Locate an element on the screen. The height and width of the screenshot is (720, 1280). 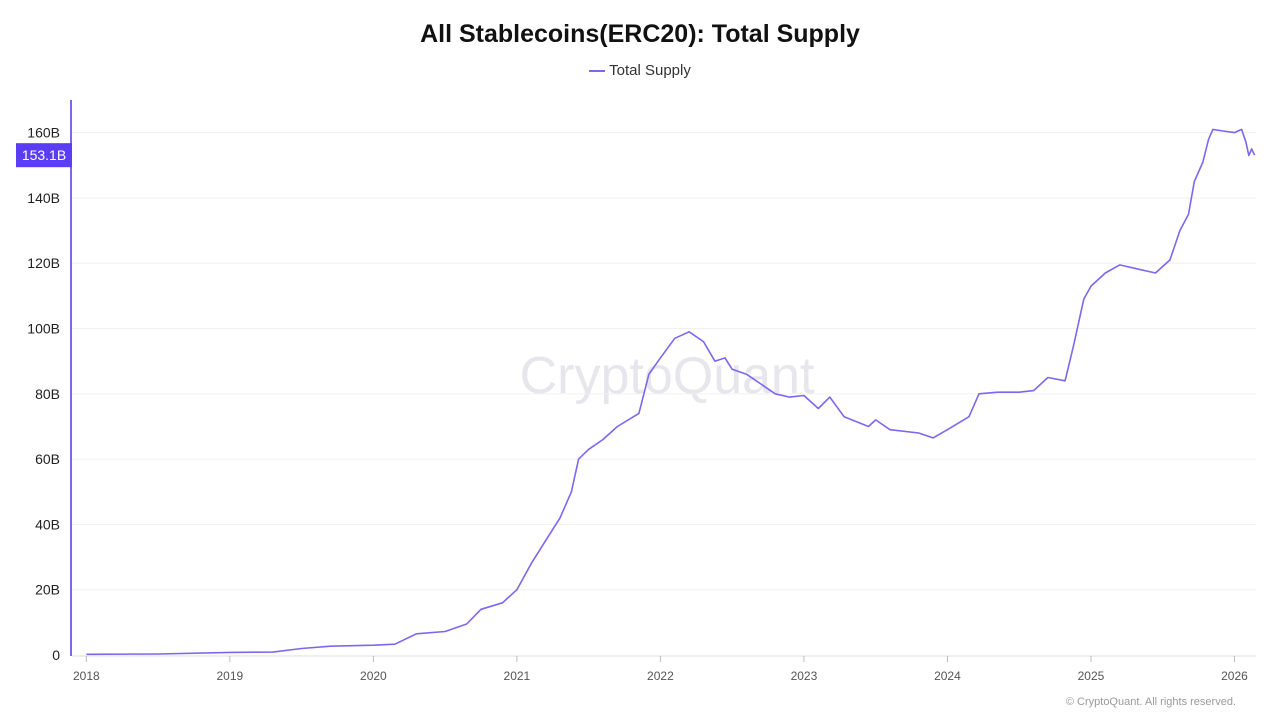
chart-legend: Total Supply is located at coordinates (640, 70).